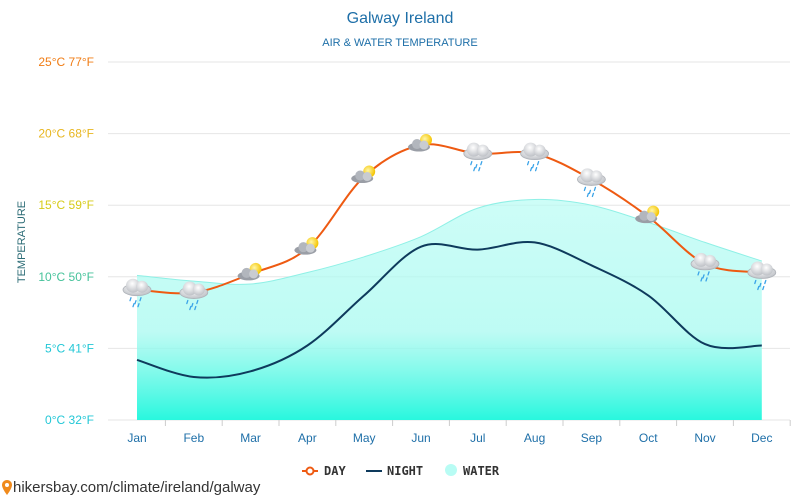  I want to click on y-axis-label: TEMPERATURE, so click(22, 242).